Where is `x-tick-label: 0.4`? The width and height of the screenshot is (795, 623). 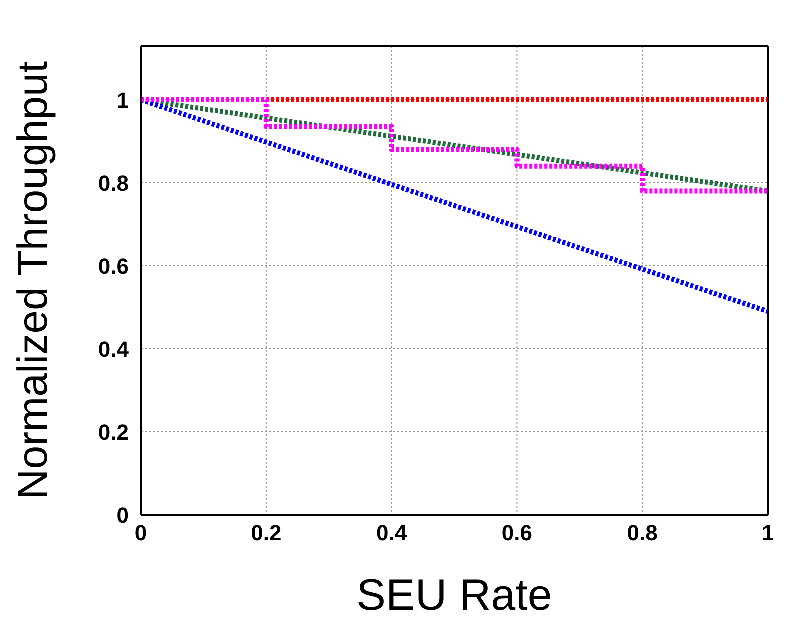 x-tick-label: 0.4 is located at coordinates (392, 533).